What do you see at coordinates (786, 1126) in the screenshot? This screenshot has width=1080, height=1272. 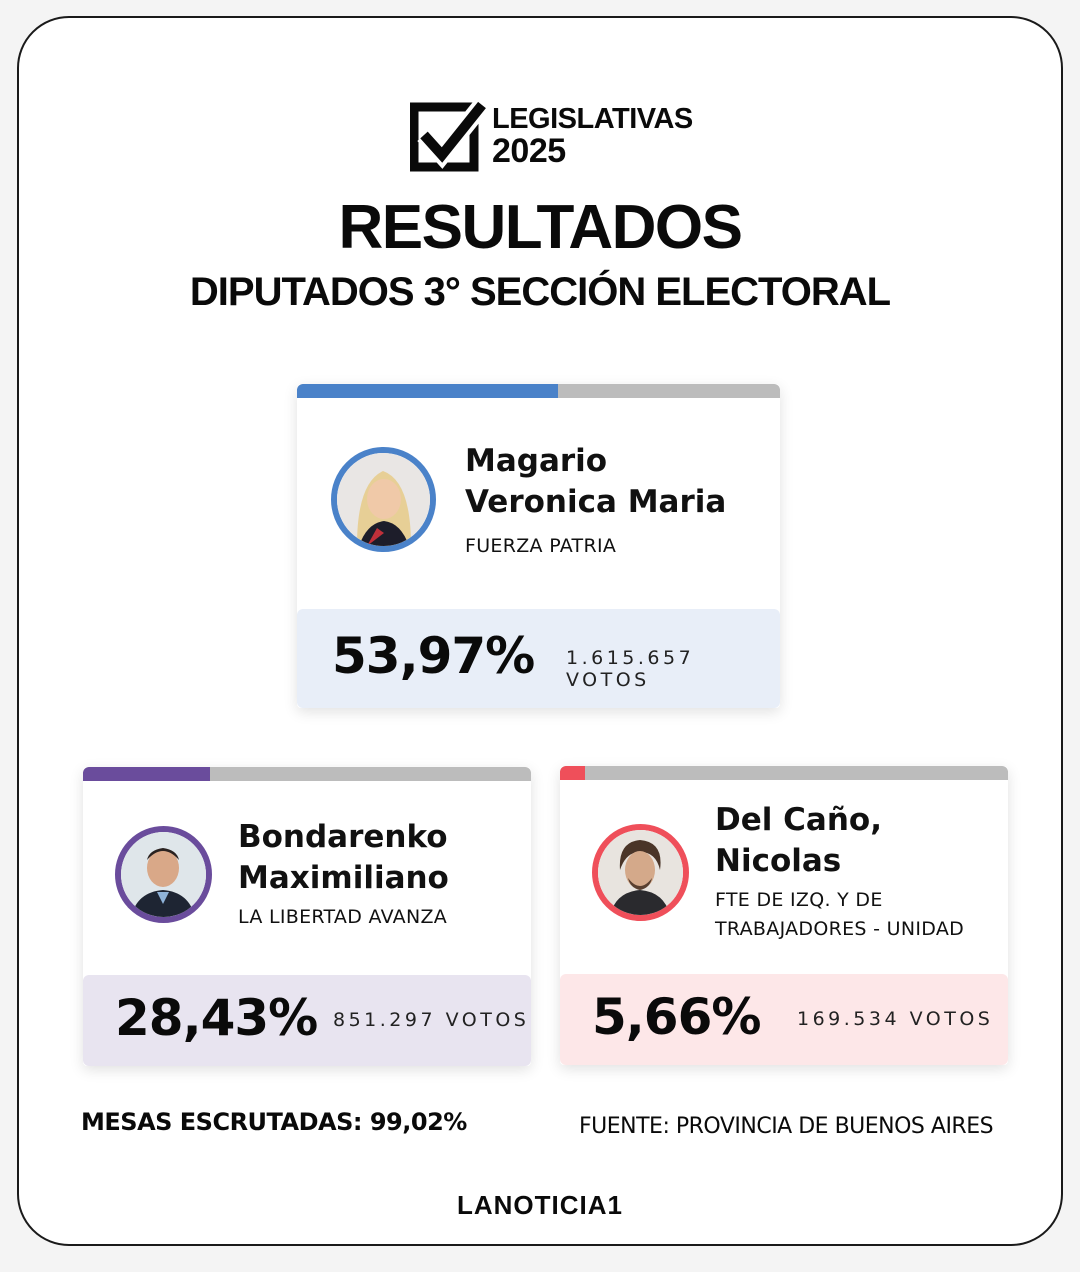 I see `source-note: FUENTE: PROVINCIA DE BUENOS AIRES` at bounding box center [786, 1126].